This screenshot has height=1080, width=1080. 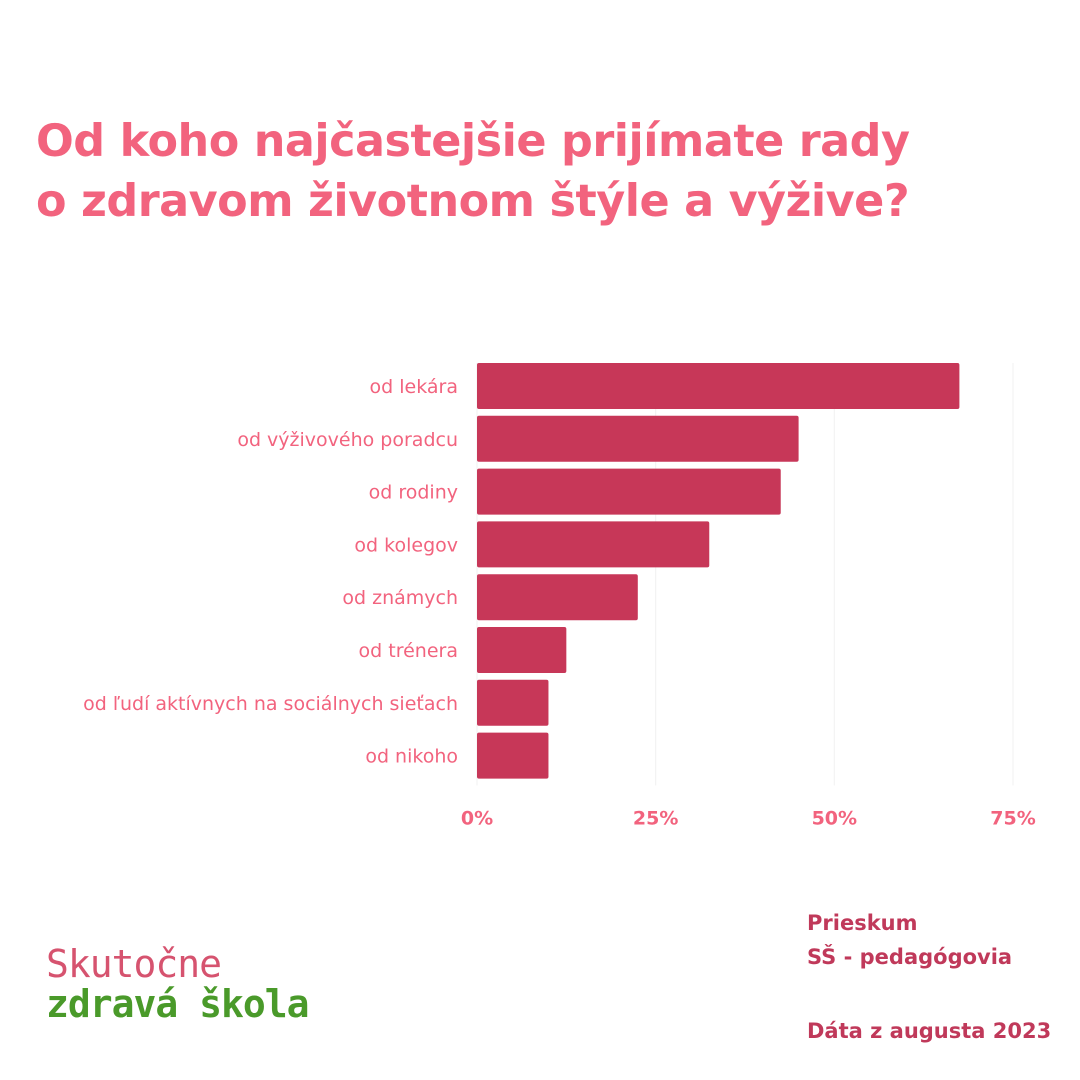 What do you see at coordinates (834, 818) in the screenshot?
I see `x-tick-label: 50%` at bounding box center [834, 818].